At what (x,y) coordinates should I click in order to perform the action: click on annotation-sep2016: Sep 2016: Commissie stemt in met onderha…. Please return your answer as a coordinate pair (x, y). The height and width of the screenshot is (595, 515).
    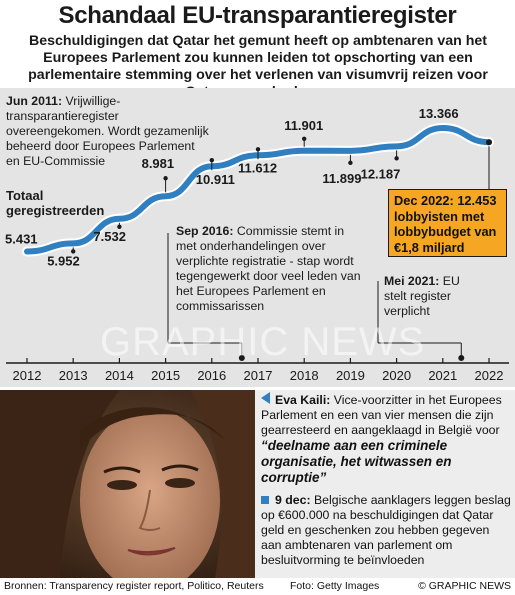
    Looking at the image, I should click on (271, 269).